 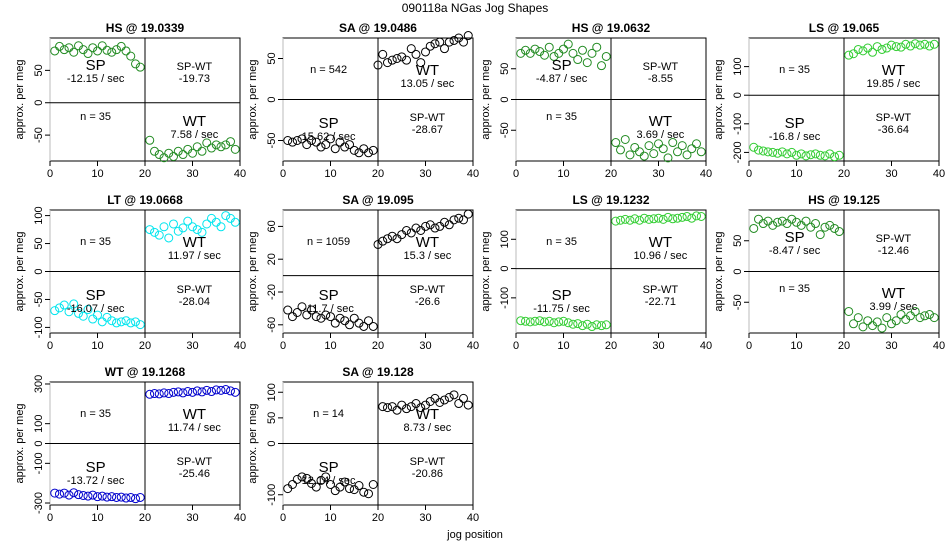 What do you see at coordinates (194, 256) in the screenshot?
I see `wt-rate: 11.97 / sec` at bounding box center [194, 256].